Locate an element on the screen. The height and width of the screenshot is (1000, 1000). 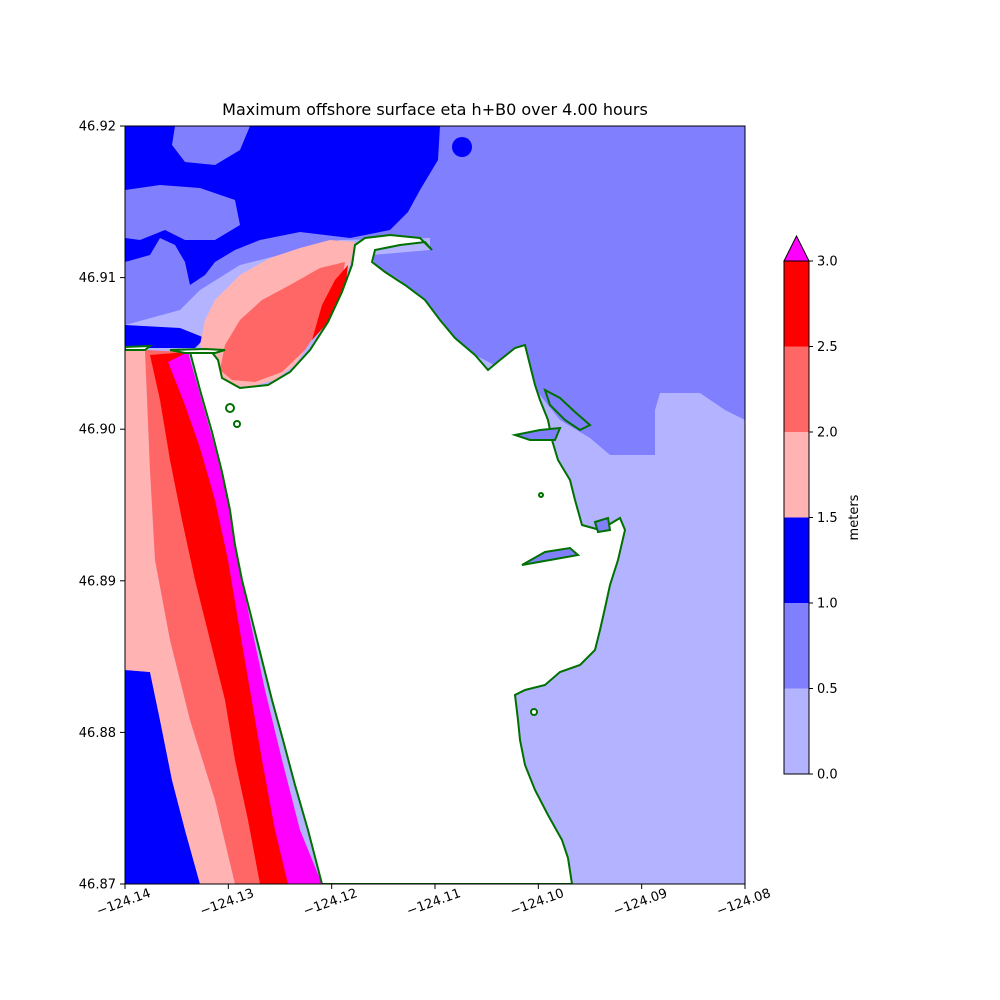
spit-mid is located at coordinates (197, 350).